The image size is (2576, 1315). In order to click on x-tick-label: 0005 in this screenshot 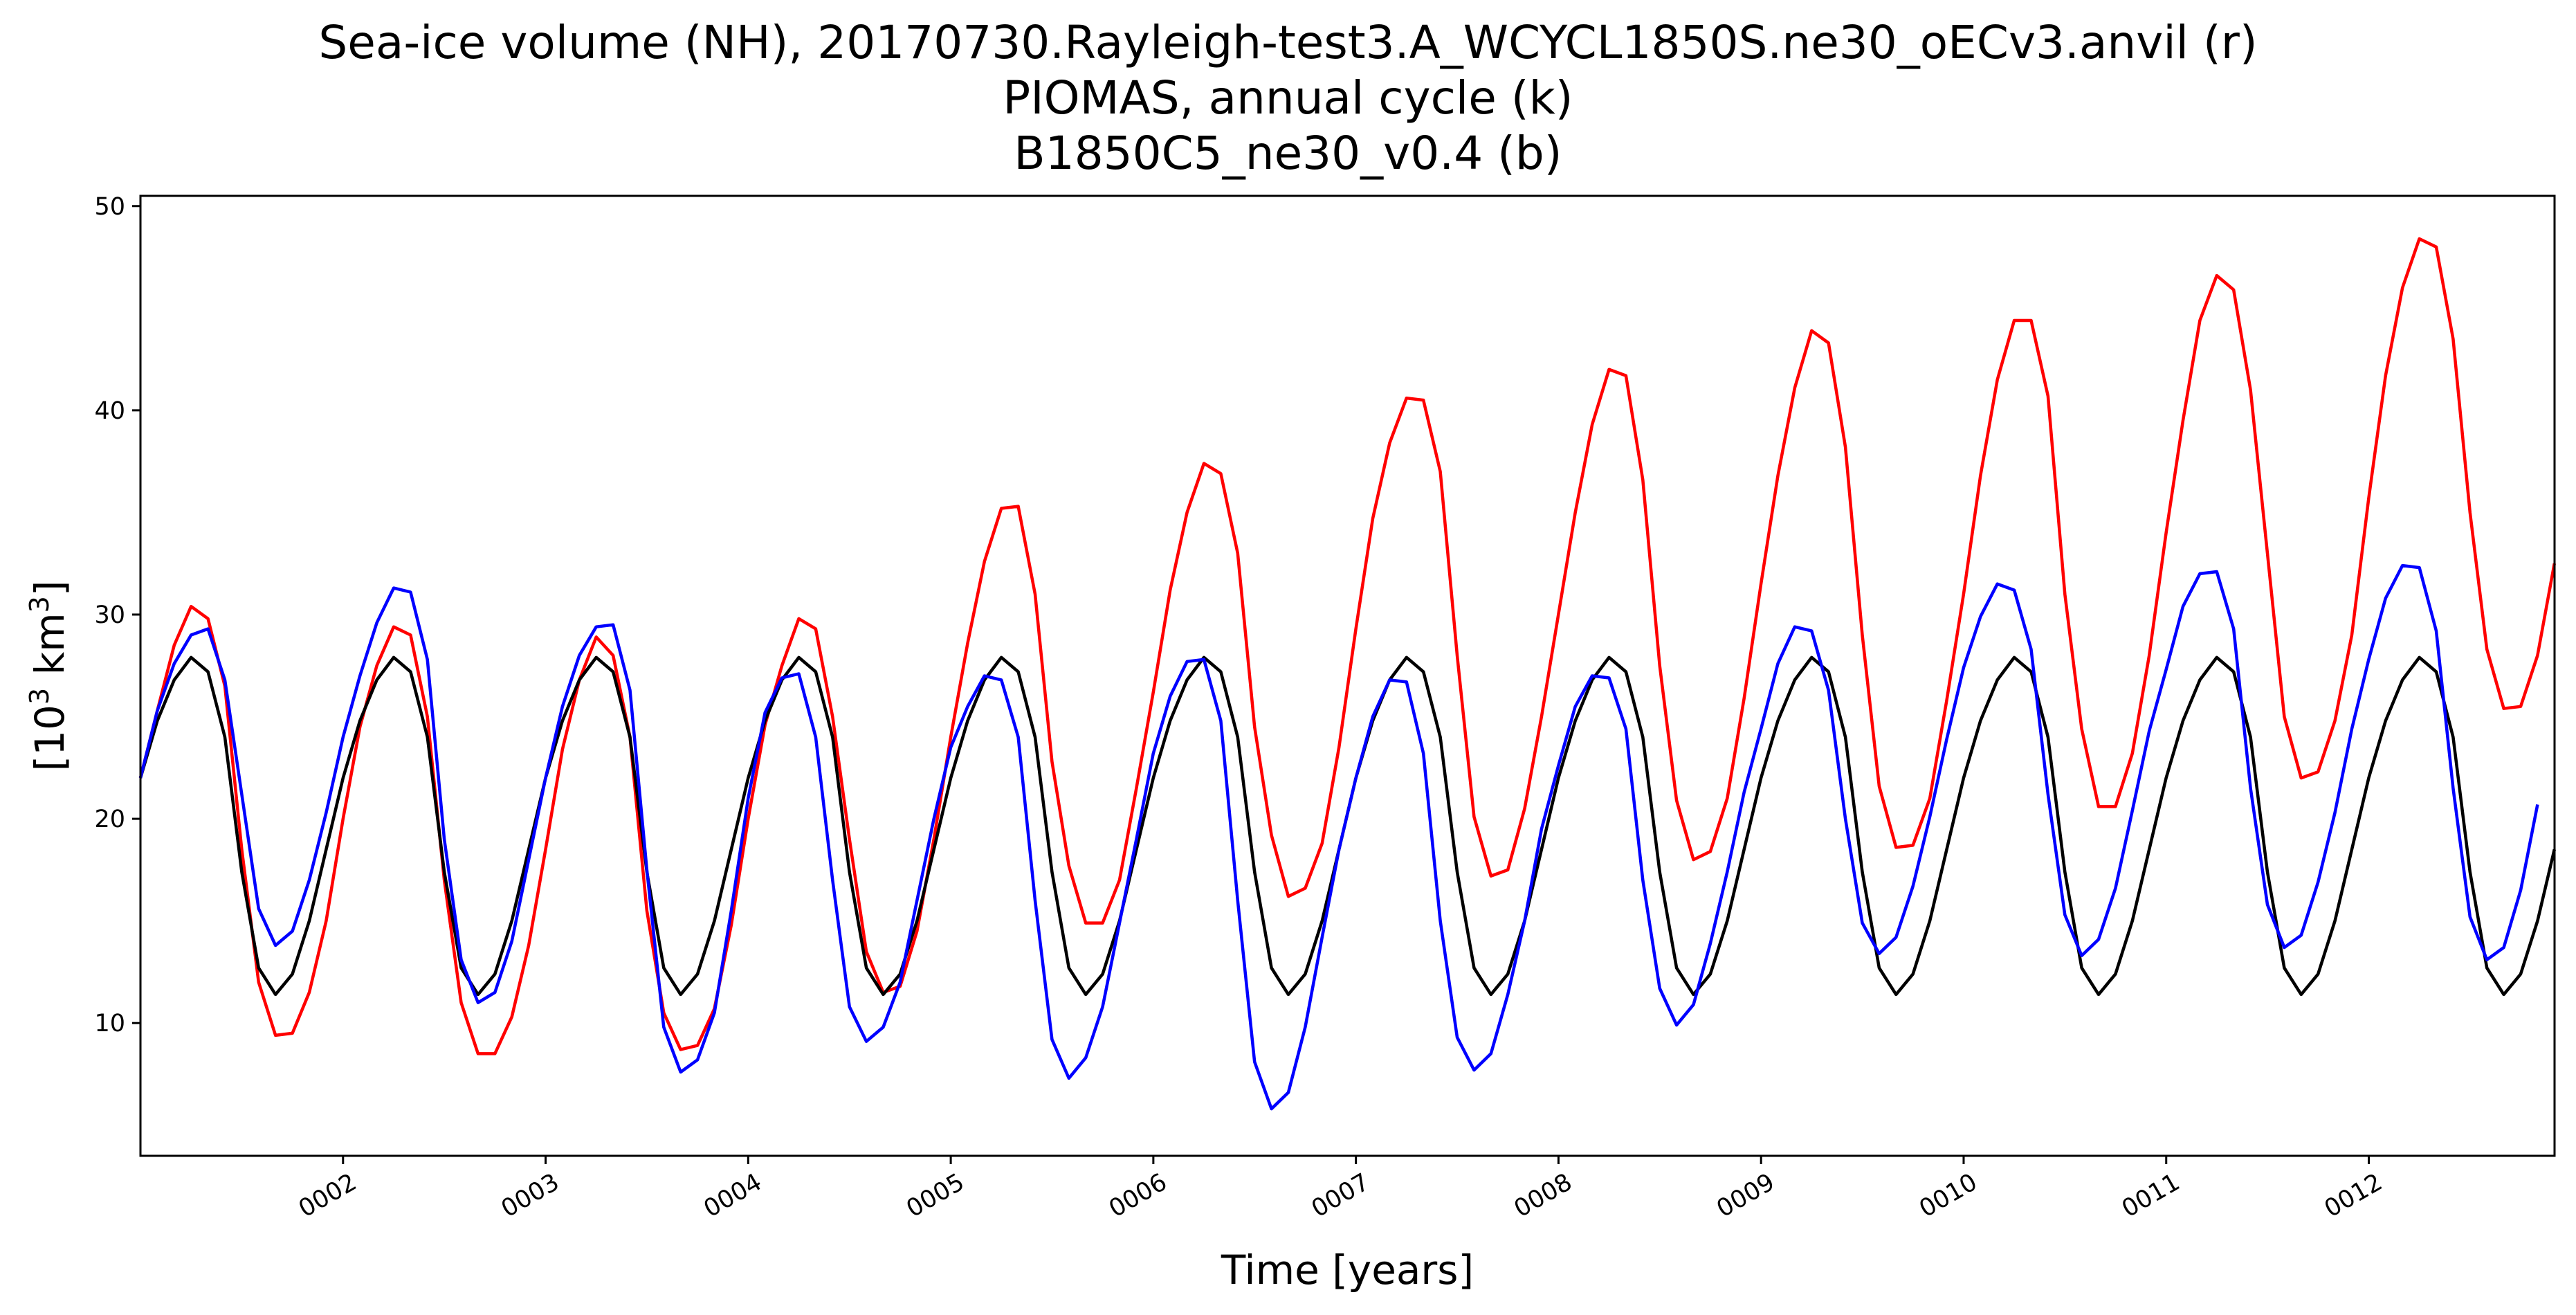, I will do `click(936, 1195)`.